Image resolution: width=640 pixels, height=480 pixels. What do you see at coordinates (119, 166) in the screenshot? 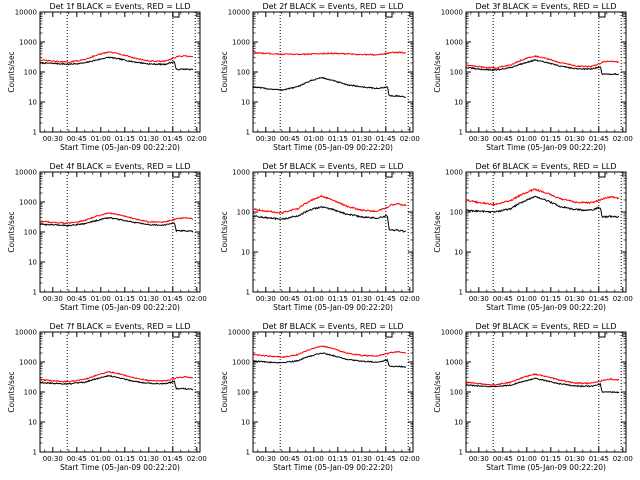
I see `panel-title: Det 4f BLACK = Events, RED = LLD` at bounding box center [119, 166].